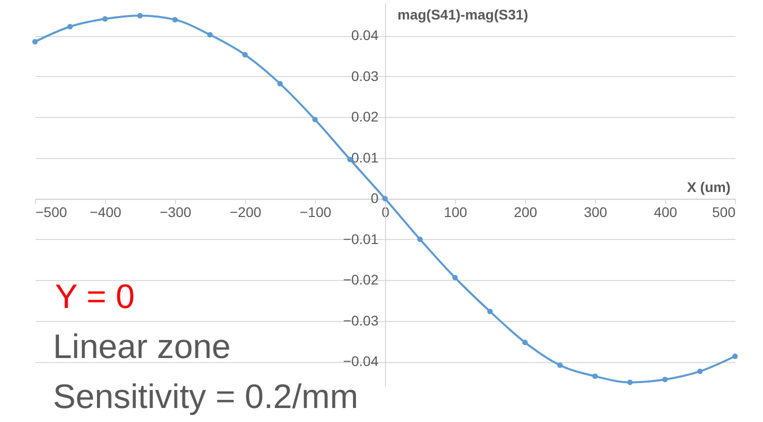 This screenshot has width=763, height=422. What do you see at coordinates (361, 238) in the screenshot?
I see `y-tick-label: −0.01` at bounding box center [361, 238].